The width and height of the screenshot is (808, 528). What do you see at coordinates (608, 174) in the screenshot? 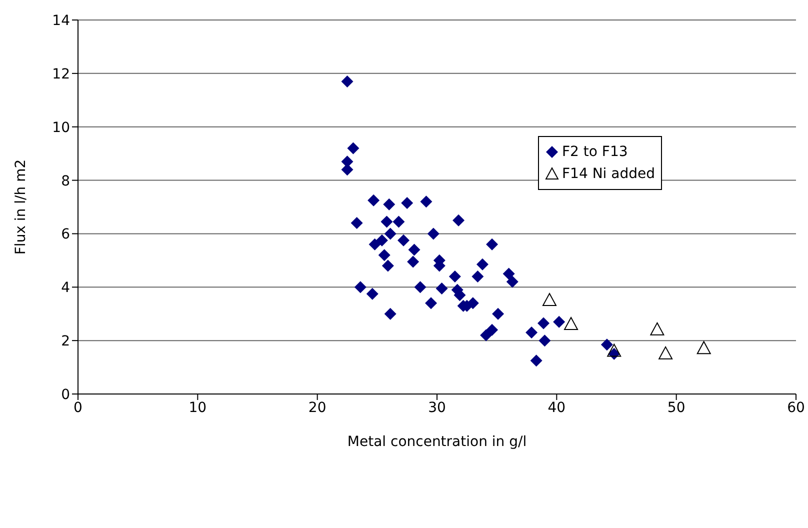
I see `legend-label: F14 Ni added` at bounding box center [608, 174].